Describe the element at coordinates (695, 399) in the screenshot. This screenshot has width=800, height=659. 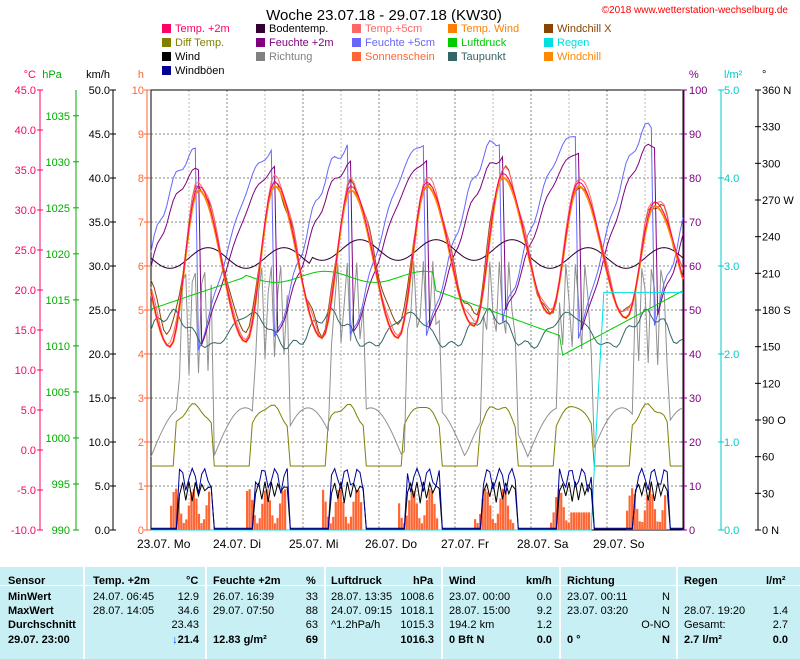
I see `axis-tick-label: 30` at that location.